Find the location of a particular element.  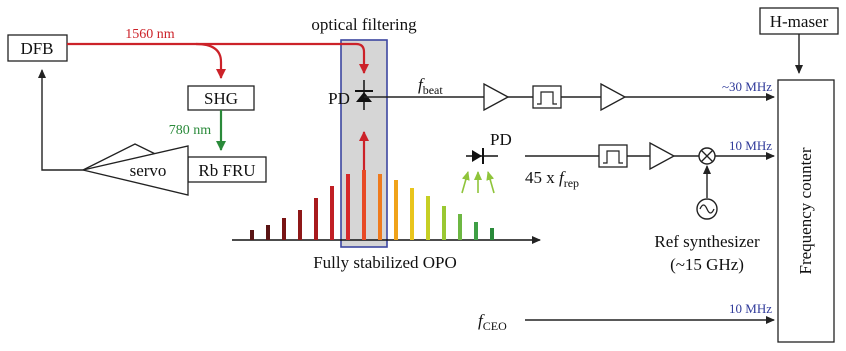

ref-synthesizer-source is located at coordinates (707, 209).